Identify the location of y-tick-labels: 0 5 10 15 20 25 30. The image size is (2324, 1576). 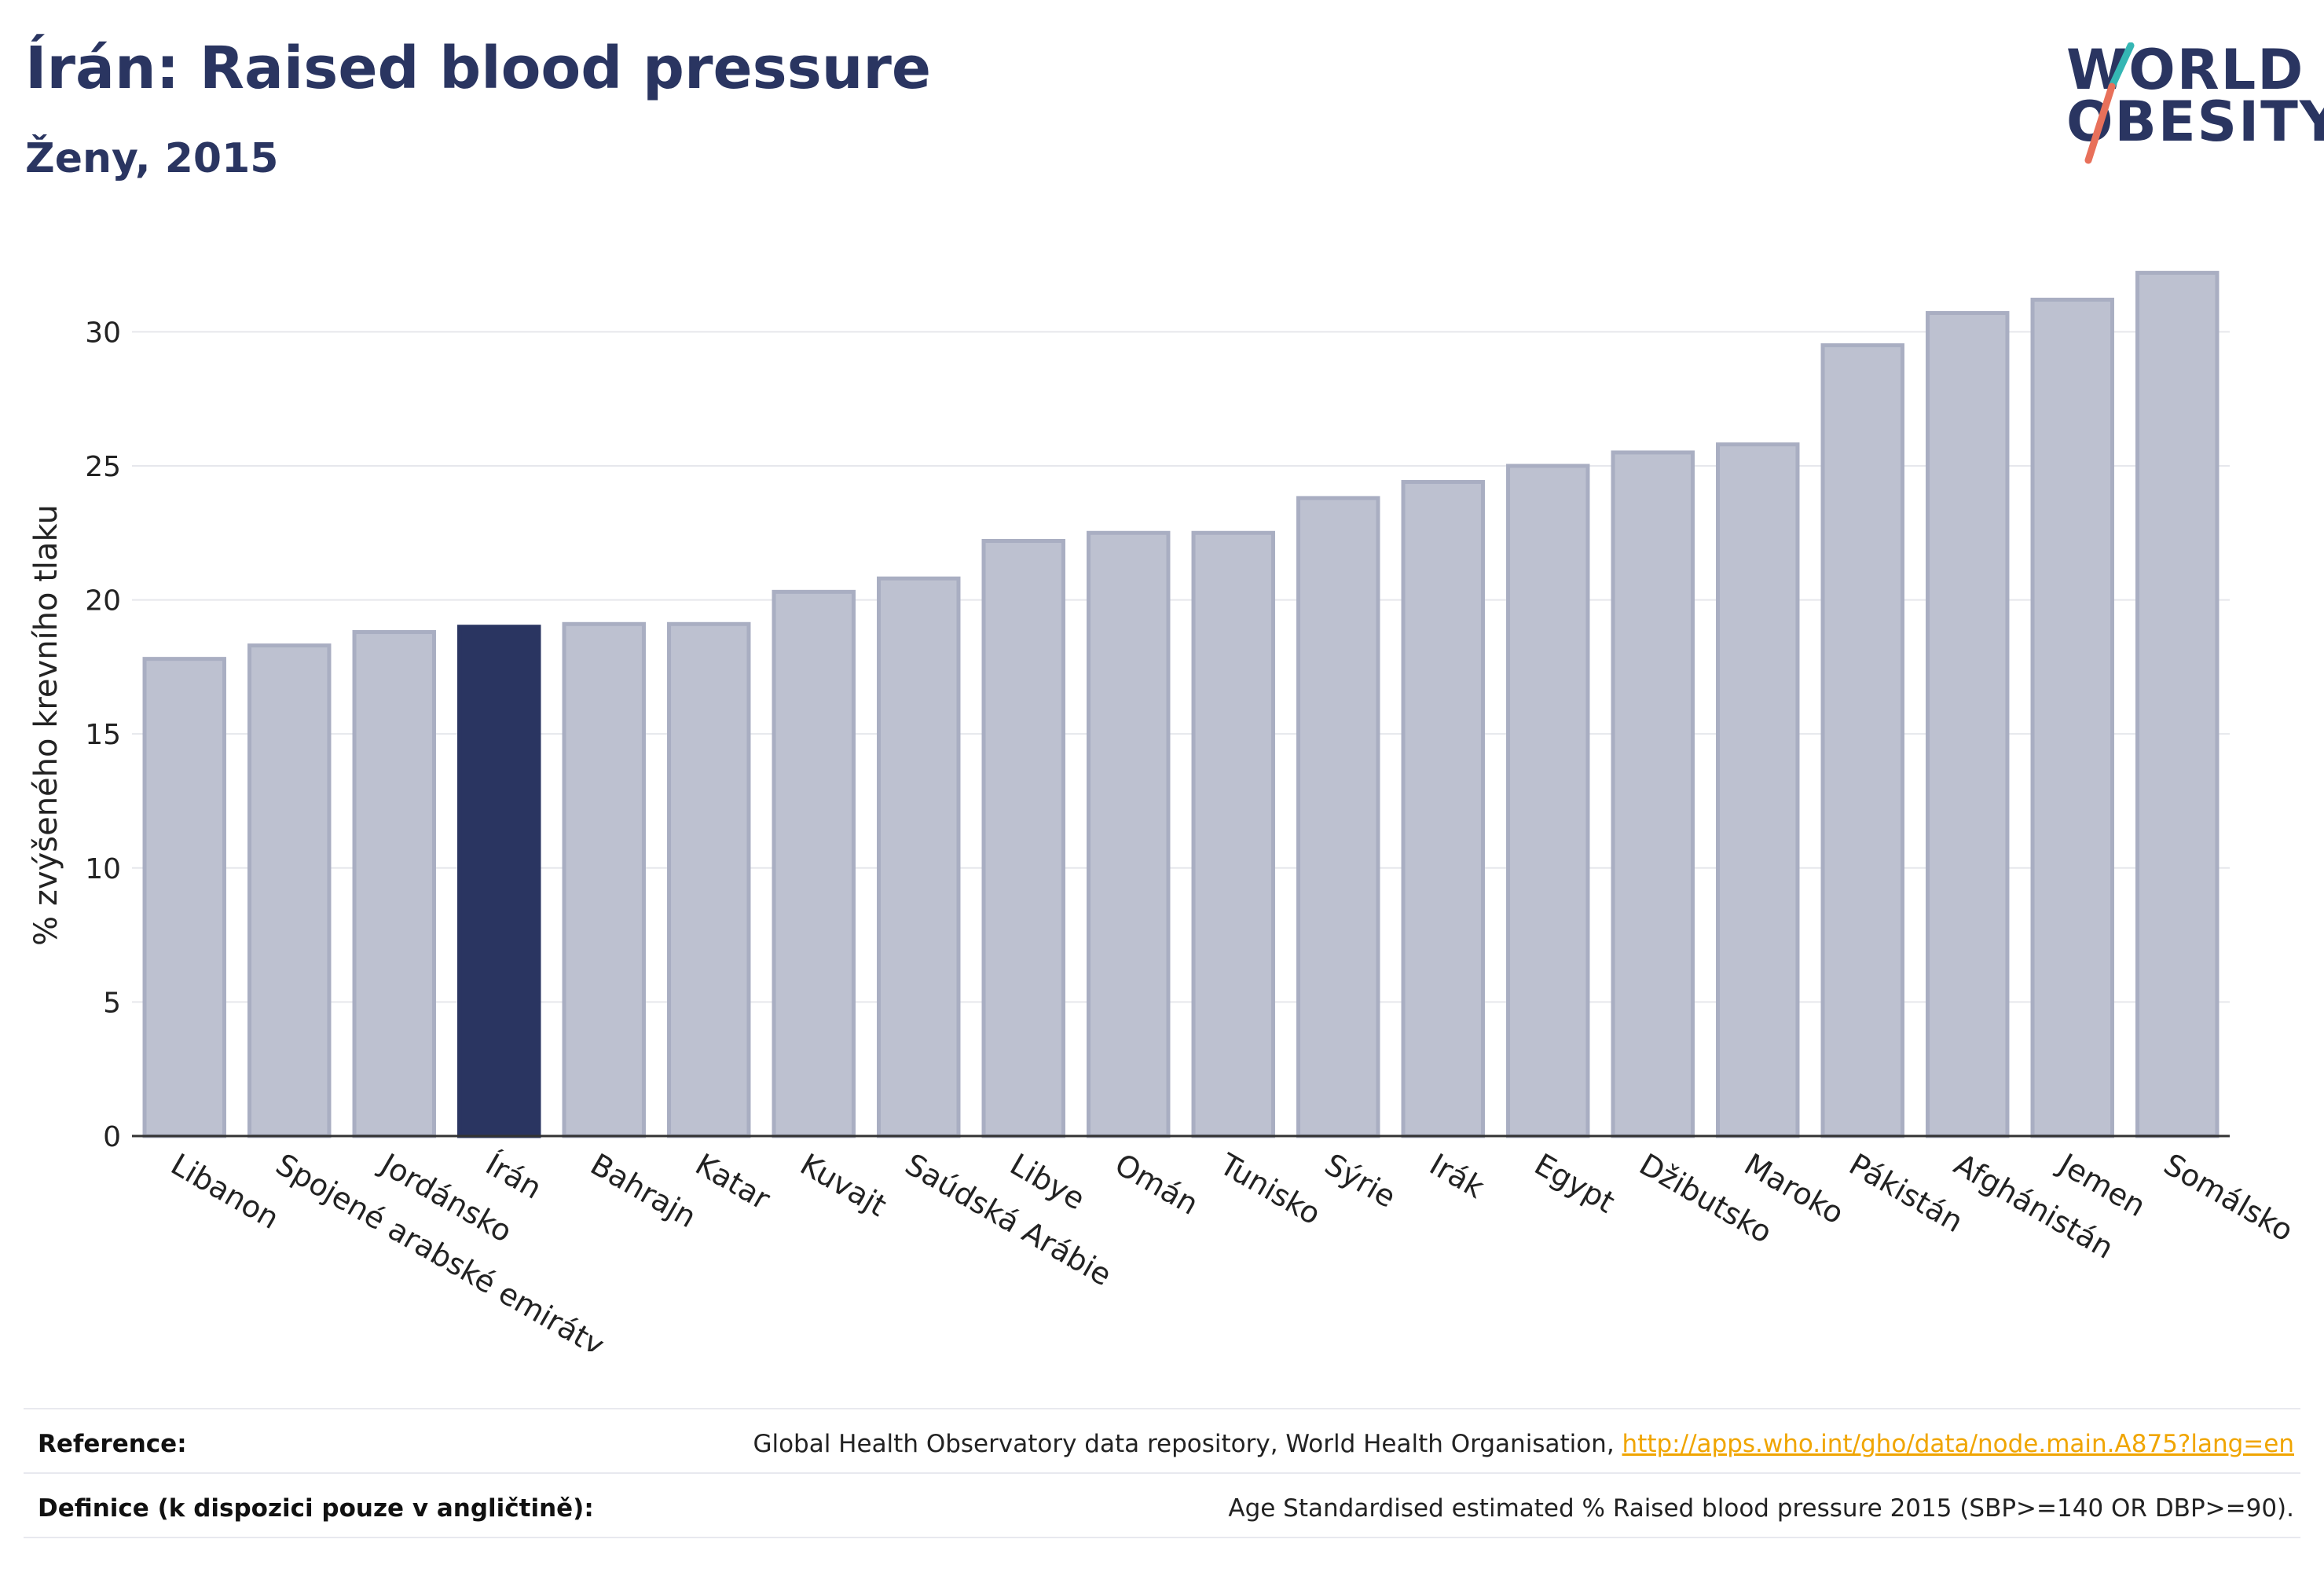
(103, 735).